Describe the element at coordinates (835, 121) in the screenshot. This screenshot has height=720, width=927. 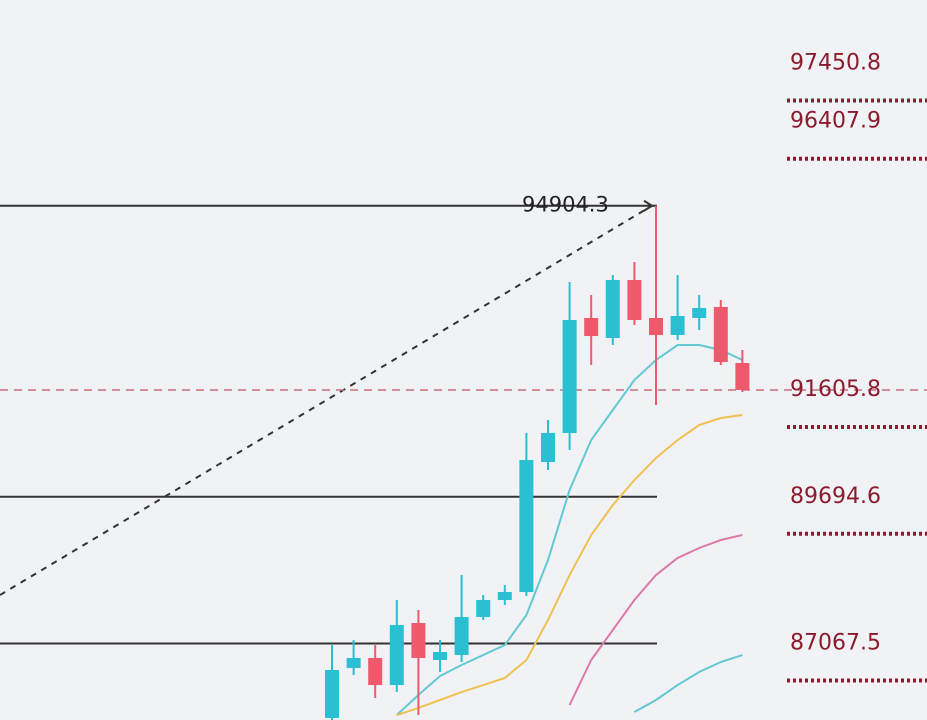
I see `level-label: 96407.9` at that location.